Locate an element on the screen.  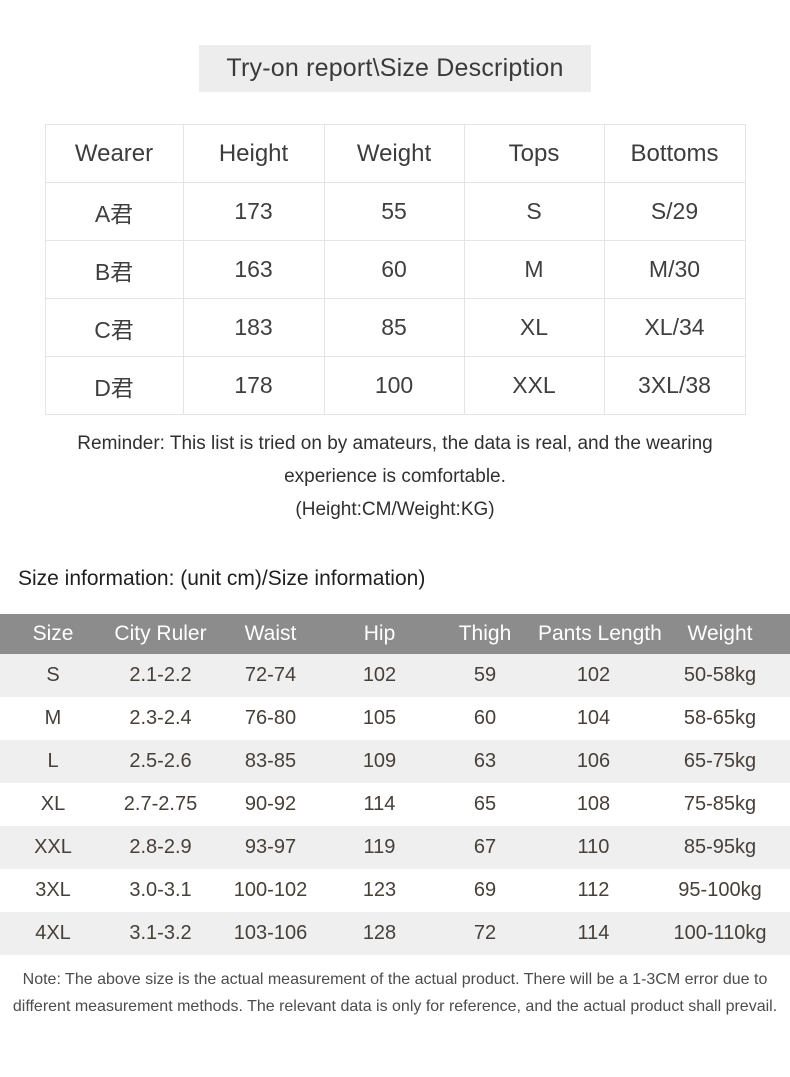
tryon-cell: 183 is located at coordinates (253, 327).